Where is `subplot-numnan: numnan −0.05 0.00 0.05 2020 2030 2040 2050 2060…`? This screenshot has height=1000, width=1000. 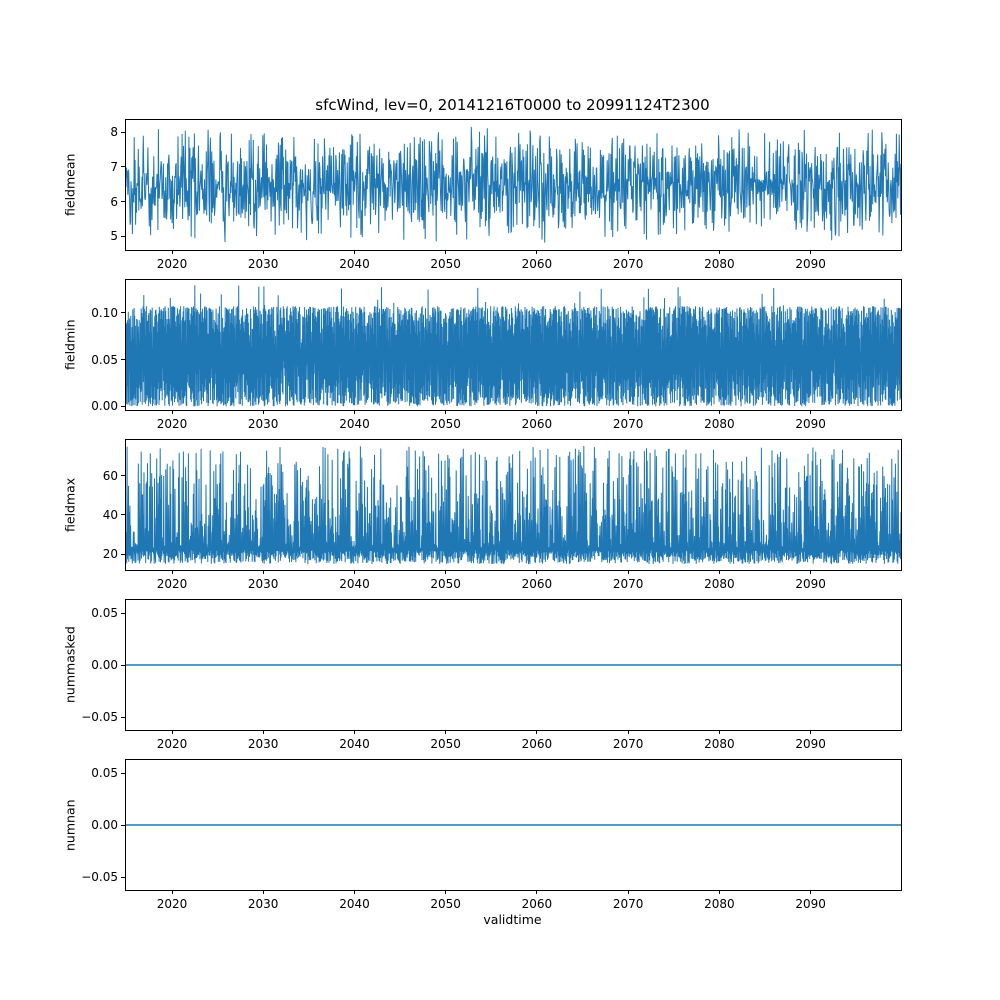 subplot-numnan: numnan −0.05 0.00 0.05 2020 2030 2040 2050 2060… is located at coordinates (482, 835).